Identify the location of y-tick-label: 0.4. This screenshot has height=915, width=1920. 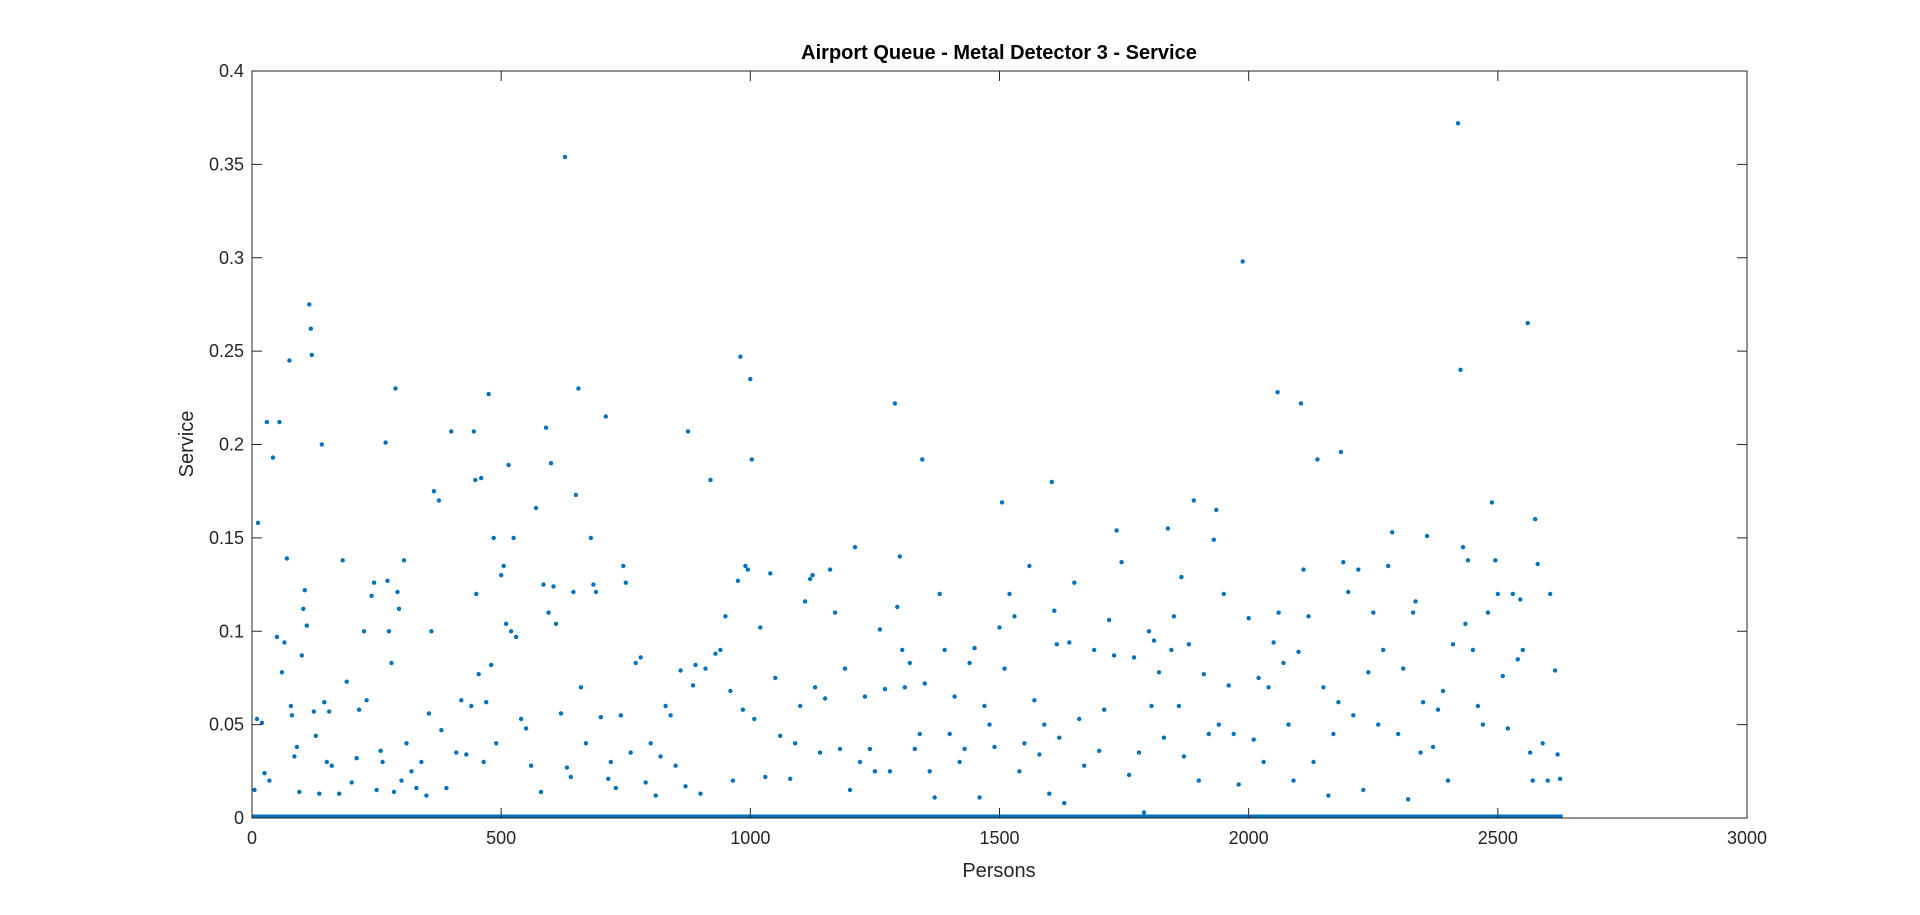
(231, 71).